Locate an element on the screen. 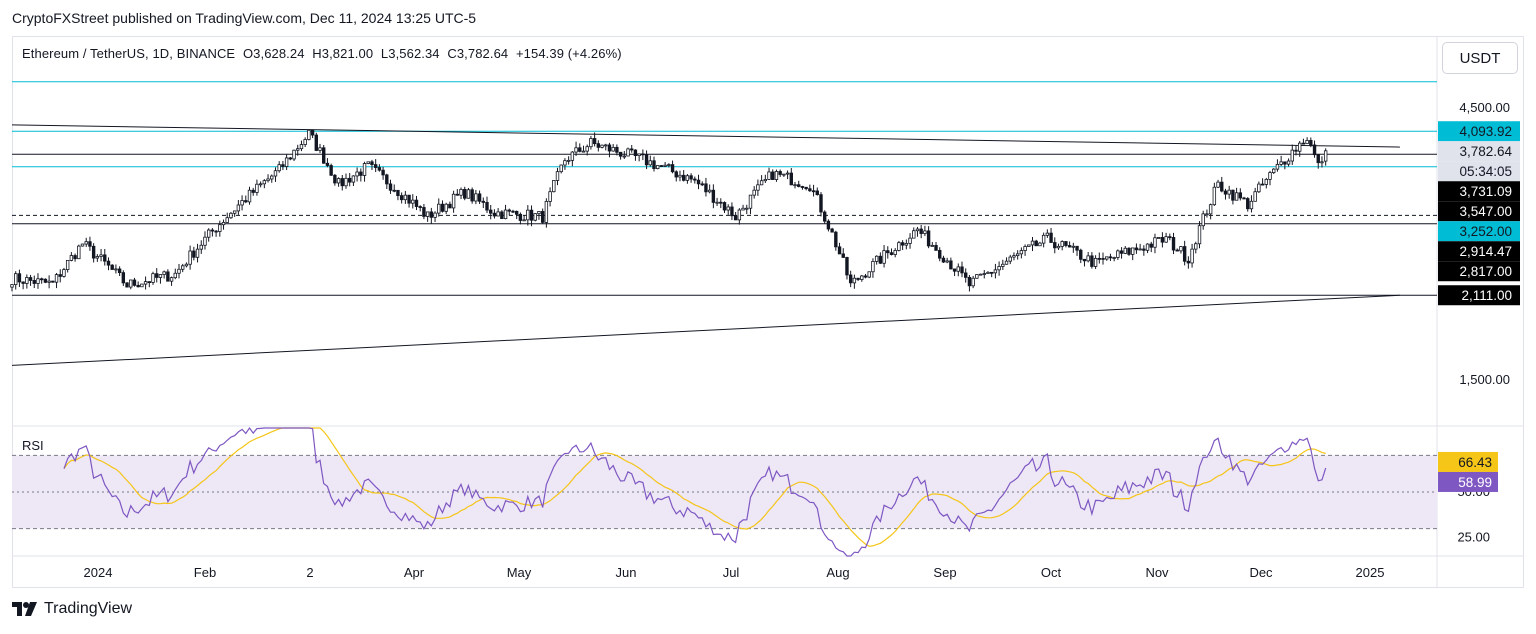 This screenshot has height=634, width=1536. time-axis-tick-4: May is located at coordinates (519, 572).